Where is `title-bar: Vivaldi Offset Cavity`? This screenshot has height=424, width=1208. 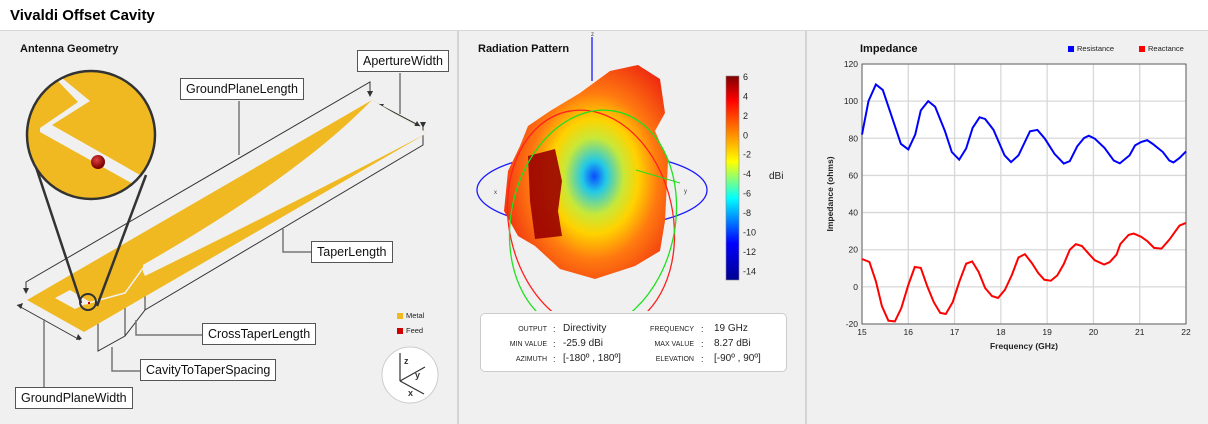 title-bar: Vivaldi Offset Cavity is located at coordinates (604, 15).